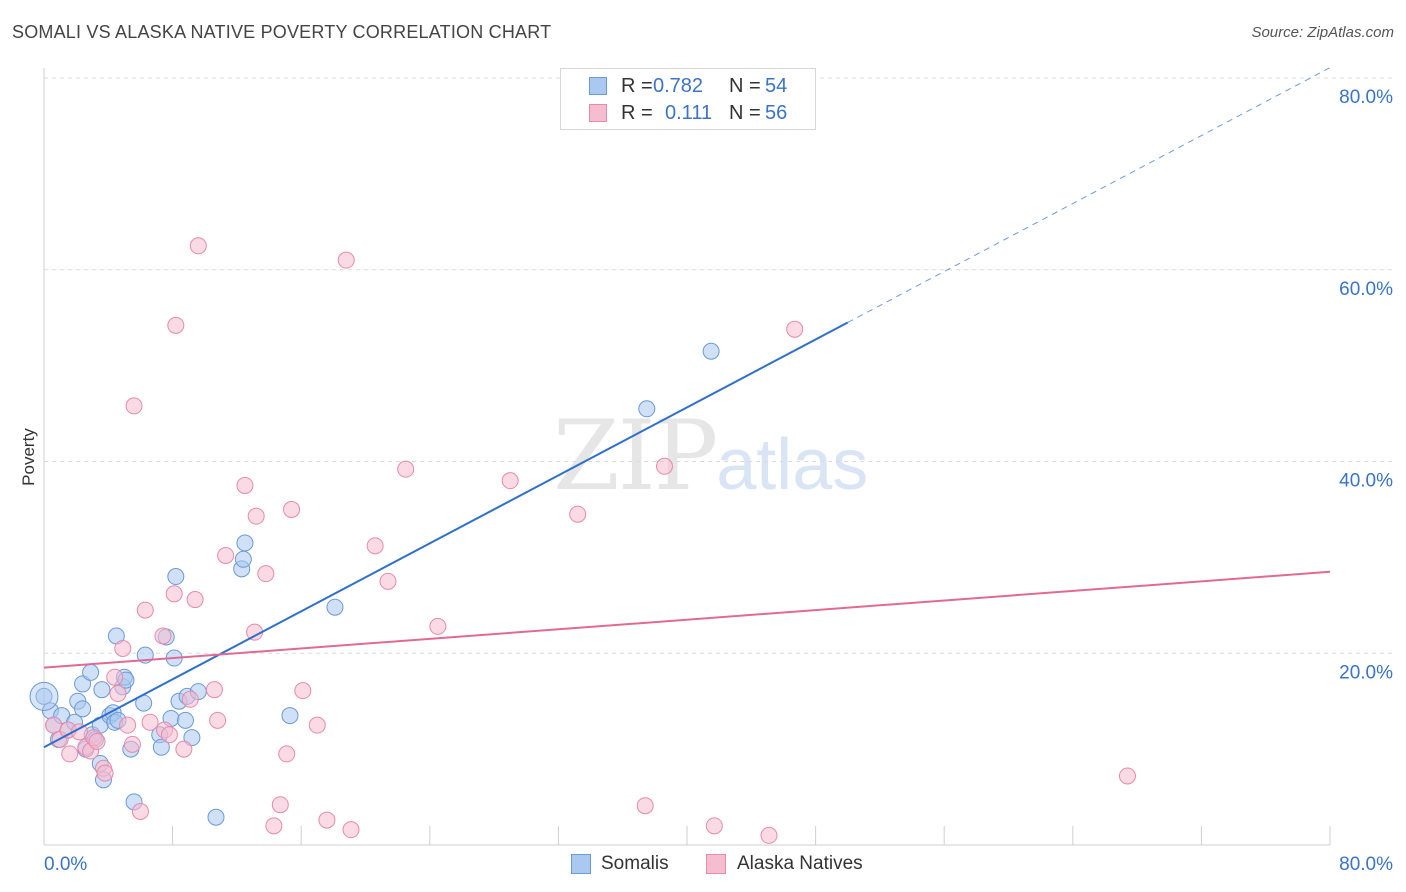 The height and width of the screenshot is (892, 1406). I want to click on somali-cluster-point, so click(44, 696).